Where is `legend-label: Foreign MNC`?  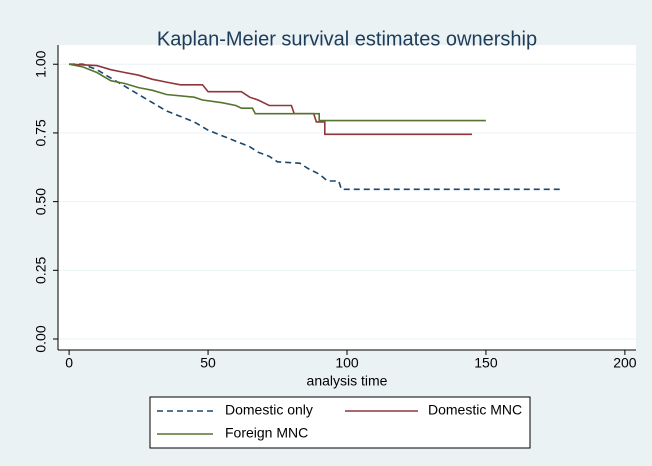
legend-label: Foreign MNC is located at coordinates (266, 433).